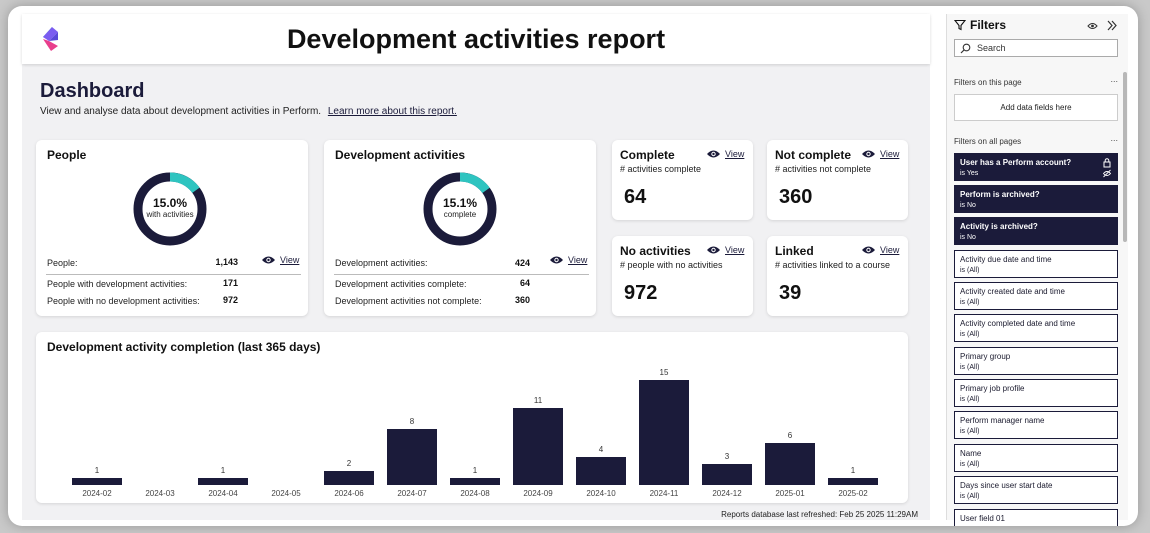 The image size is (1150, 533). What do you see at coordinates (1036, 425) in the screenshot?
I see `filter-card: Perform manager name is (All)` at bounding box center [1036, 425].